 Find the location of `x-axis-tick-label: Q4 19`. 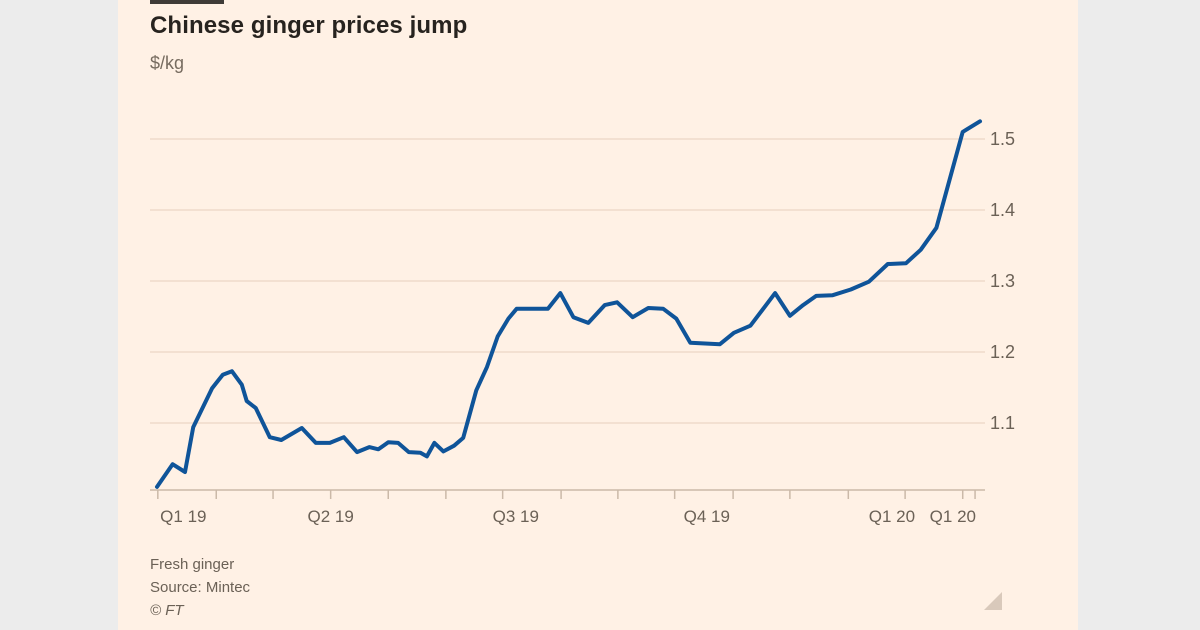

x-axis-tick-label: Q4 19 is located at coordinates (707, 516).